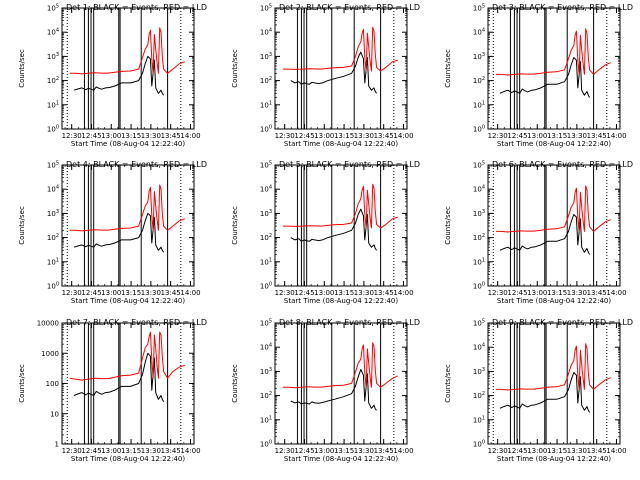 Image resolution: width=640 pixels, height=480 pixels. Describe the element at coordinates (562, 164) in the screenshot. I see `plot-title: Det 6: BLACK = Events, RED = LLD` at that location.